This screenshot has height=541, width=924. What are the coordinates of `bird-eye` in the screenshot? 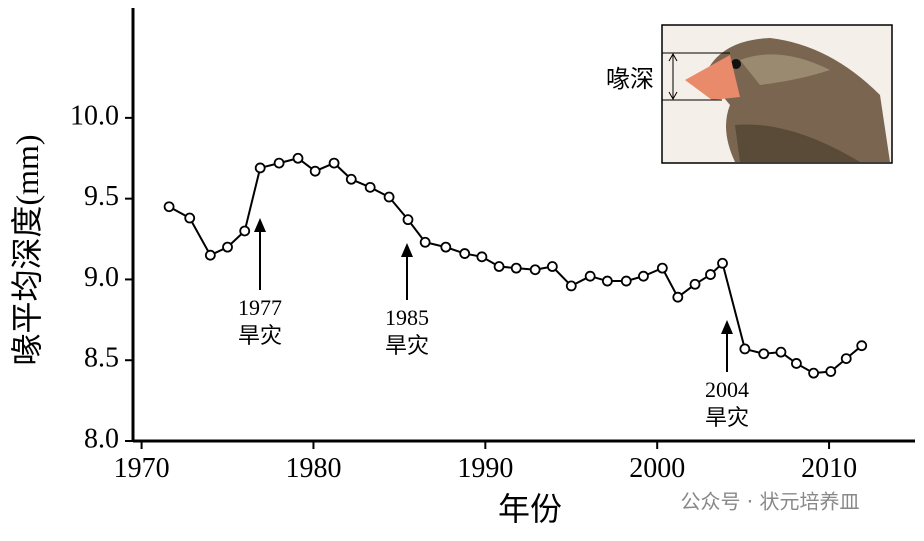 It's located at (736, 64).